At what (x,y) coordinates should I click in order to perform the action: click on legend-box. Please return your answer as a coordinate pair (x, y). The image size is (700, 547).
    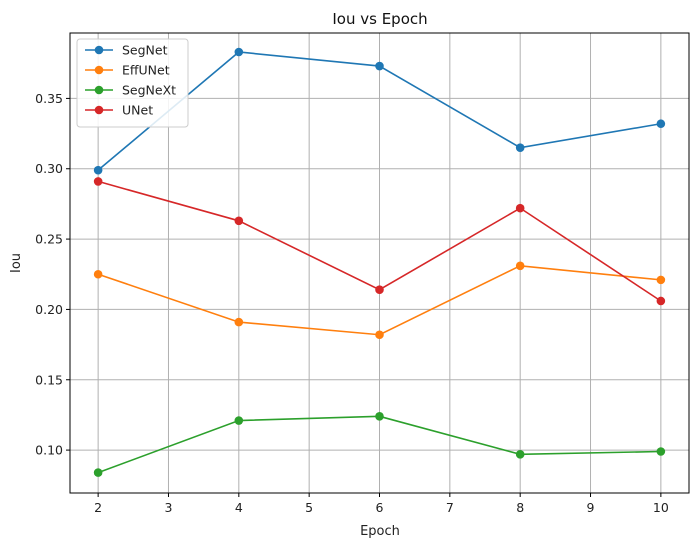
    Looking at the image, I should click on (132, 83).